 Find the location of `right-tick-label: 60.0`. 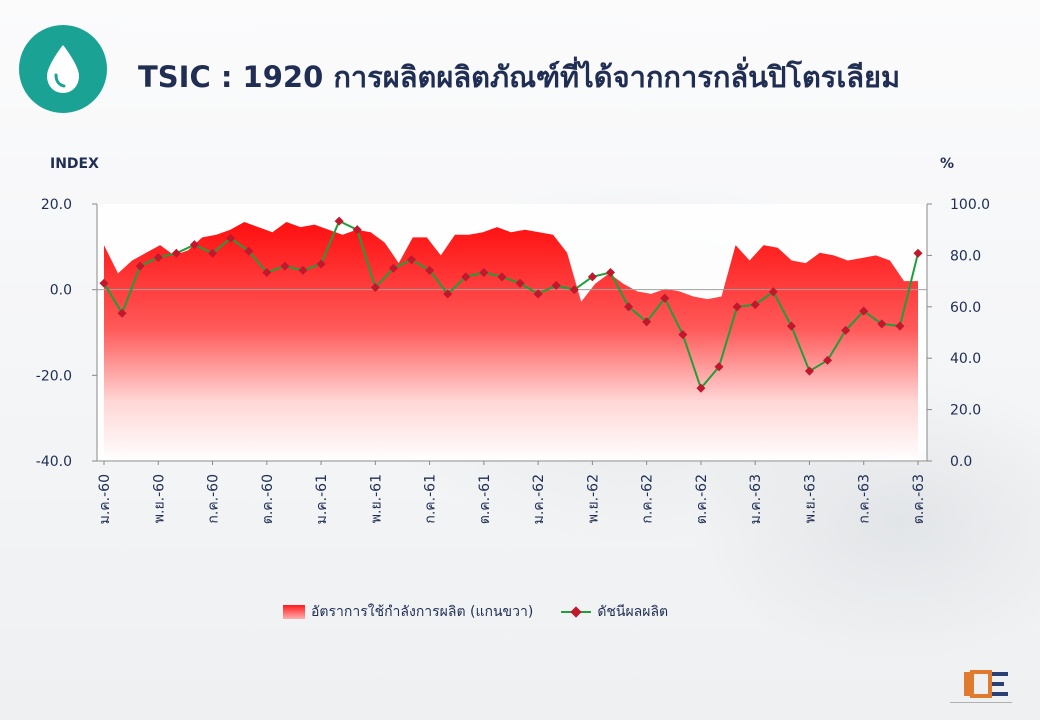

right-tick-label: 60.0 is located at coordinates (965, 308).